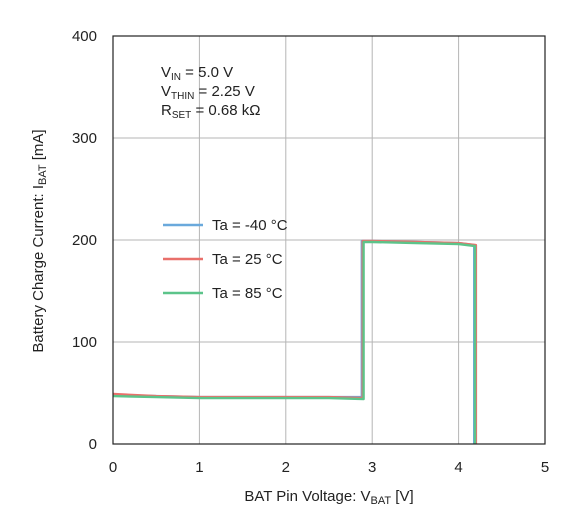 The width and height of the screenshot is (576, 506). What do you see at coordinates (372, 467) in the screenshot?
I see `x-tick-label: 3` at bounding box center [372, 467].